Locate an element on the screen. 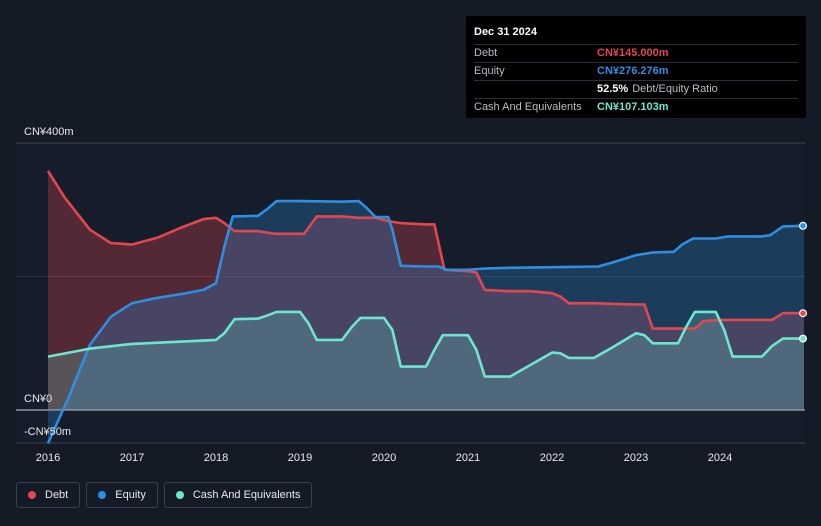 The image size is (821, 526). tooltip-debt-value: CN¥145.000m is located at coordinates (633, 53).